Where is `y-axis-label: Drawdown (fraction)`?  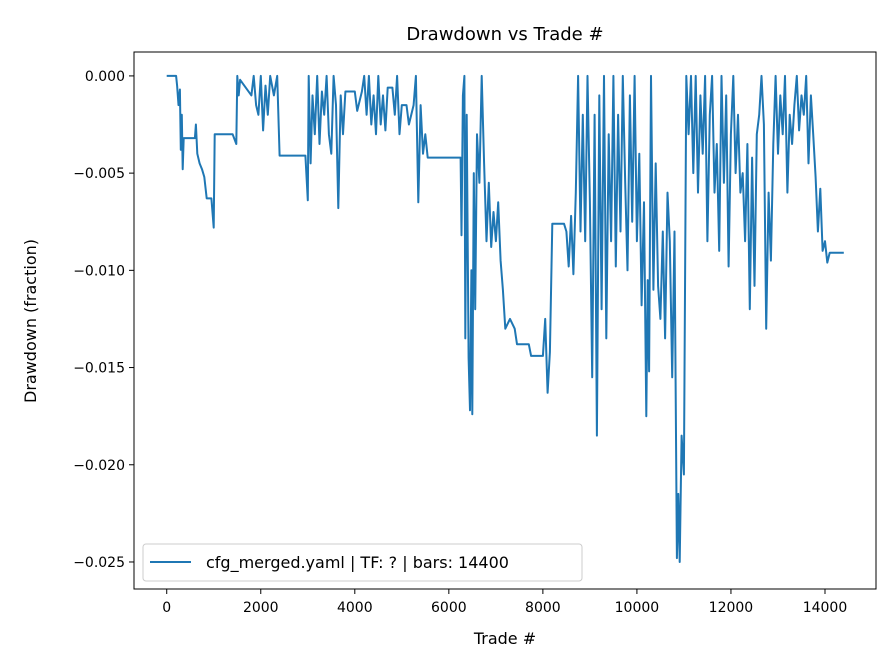
y-axis-label: Drawdown (fraction) is located at coordinates (30, 321).